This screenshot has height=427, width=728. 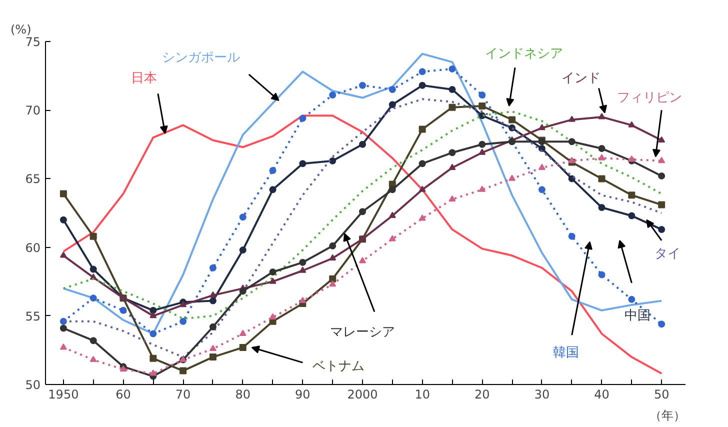 What do you see at coordinates (422, 395) in the screenshot?
I see `x-tick-label: 10` at bounding box center [422, 395].